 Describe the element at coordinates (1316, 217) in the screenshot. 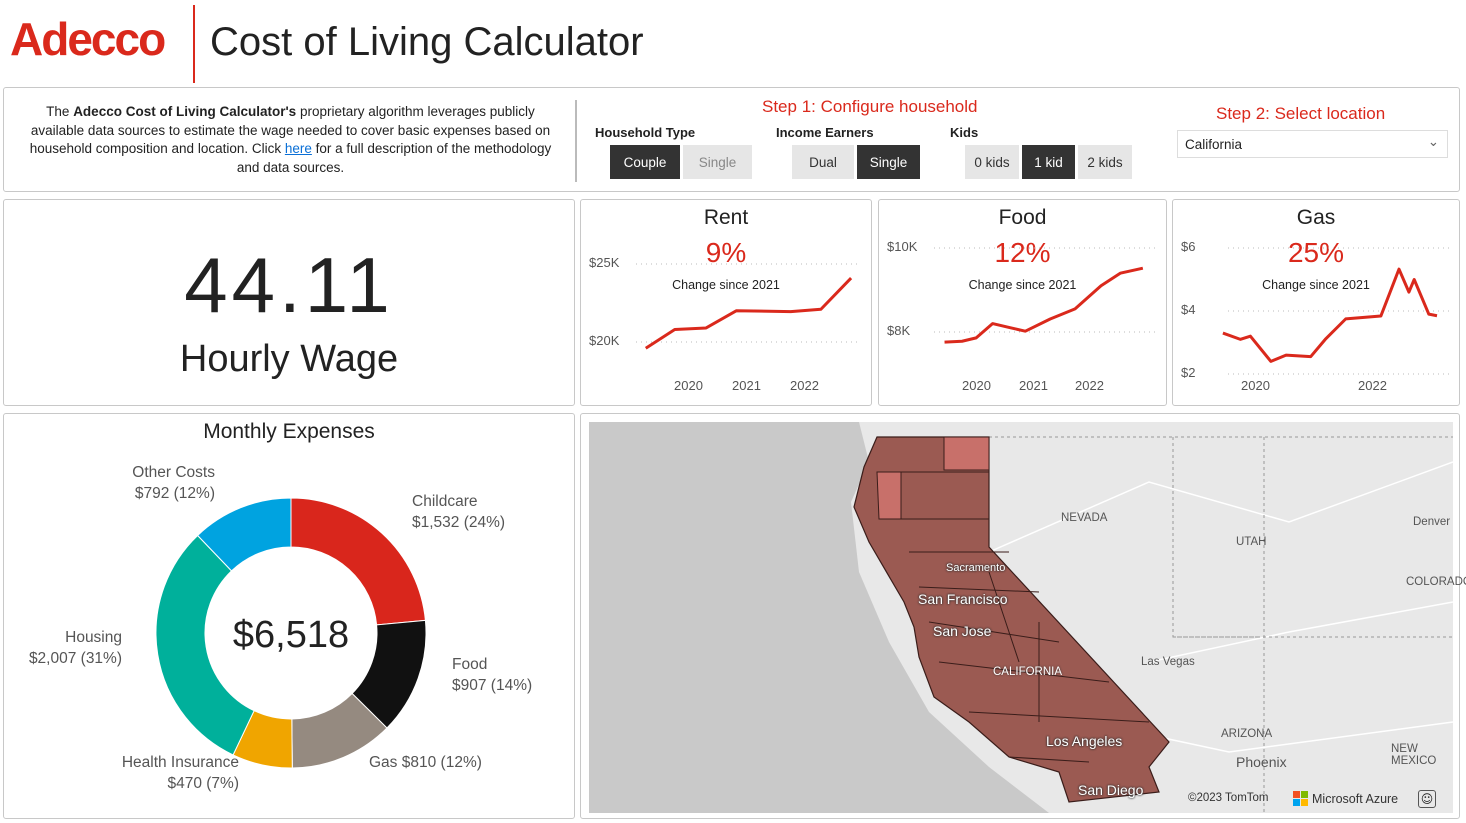

I see `kpi-title: Gas` at that location.